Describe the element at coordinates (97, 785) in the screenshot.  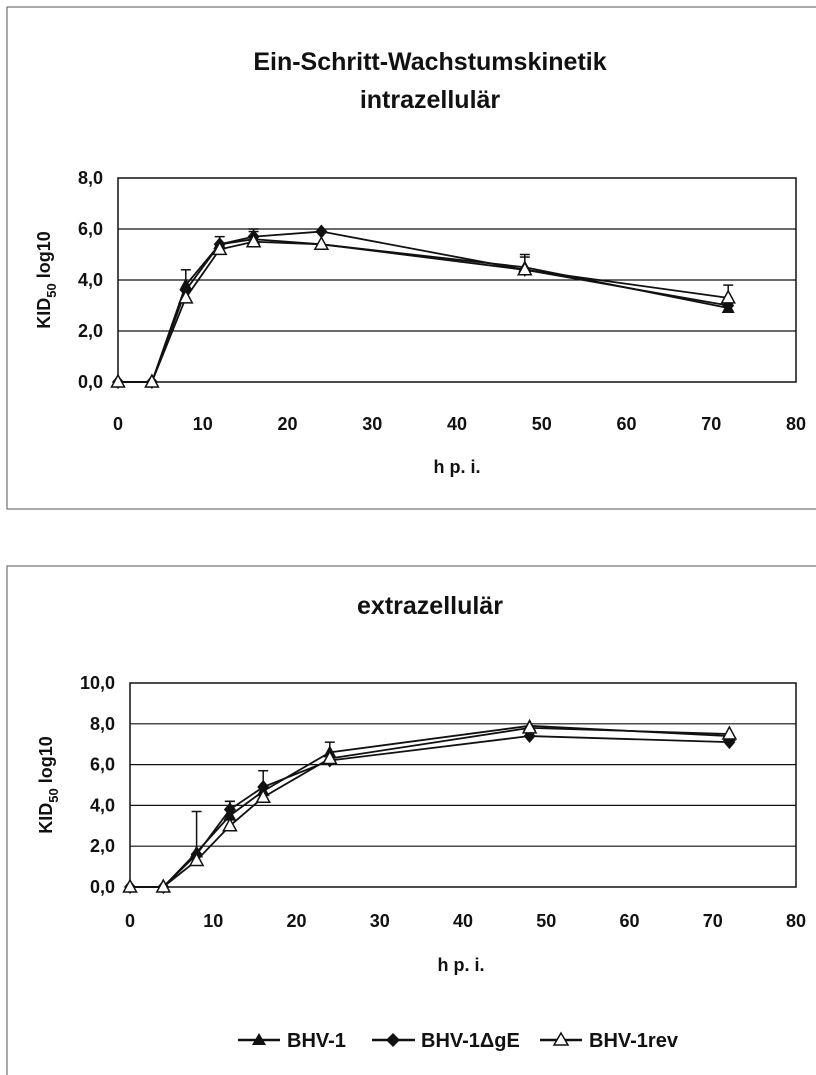
I see `y-tick-labels: 0,0 2,0 4,0 6,0 8,0 10,0` at that location.